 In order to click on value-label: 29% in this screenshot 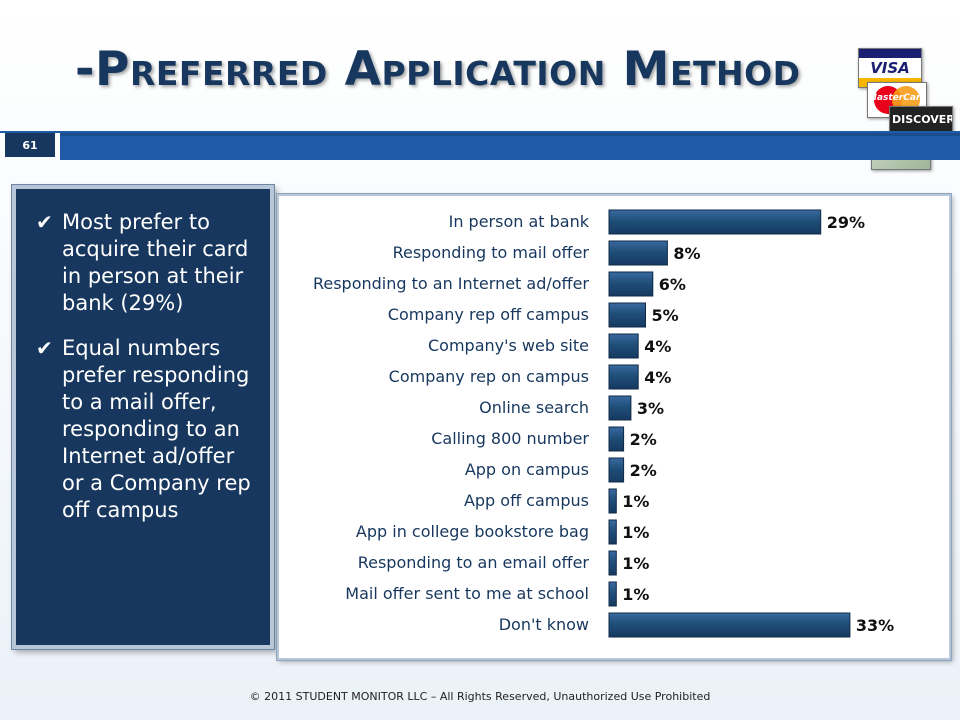, I will do `click(846, 222)`.